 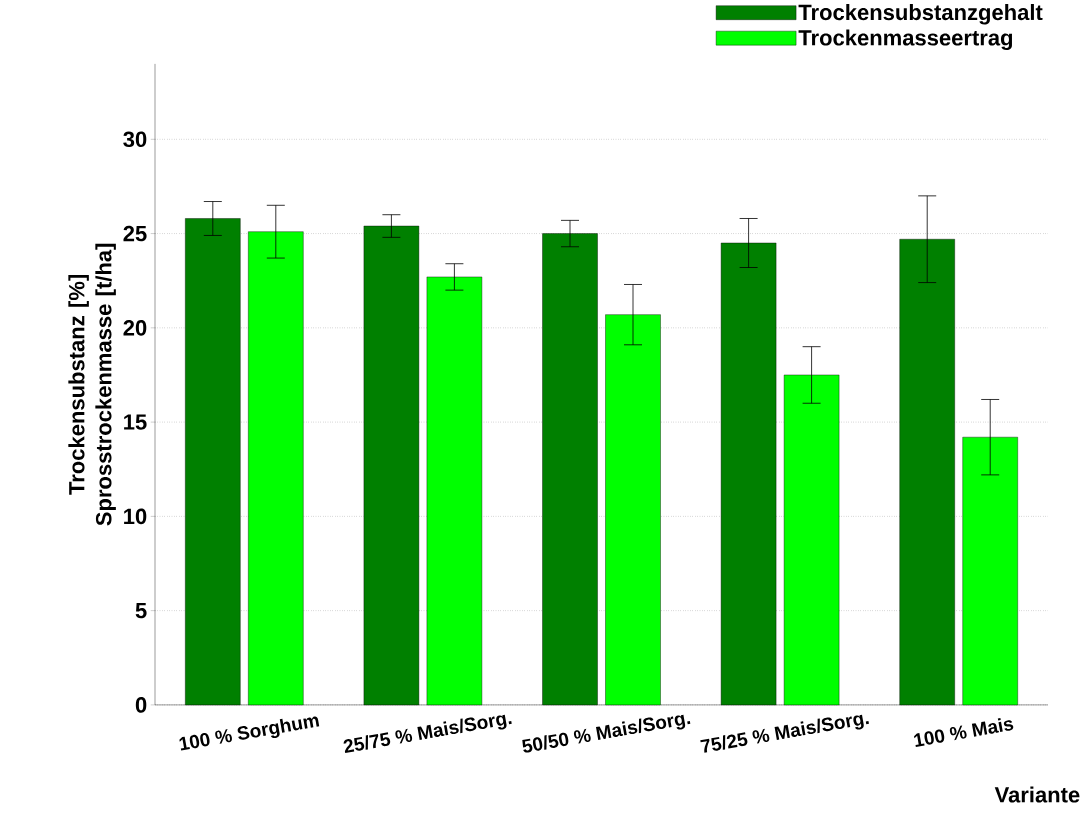 What do you see at coordinates (784, 733) in the screenshot?
I see `x-tick-label: 75/25 % Mais/Sorg.` at bounding box center [784, 733].